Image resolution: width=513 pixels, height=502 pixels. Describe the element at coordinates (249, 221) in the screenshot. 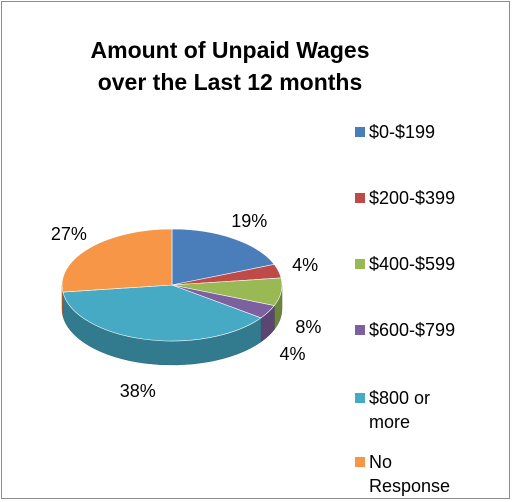

I see `data-label: 19%` at that location.